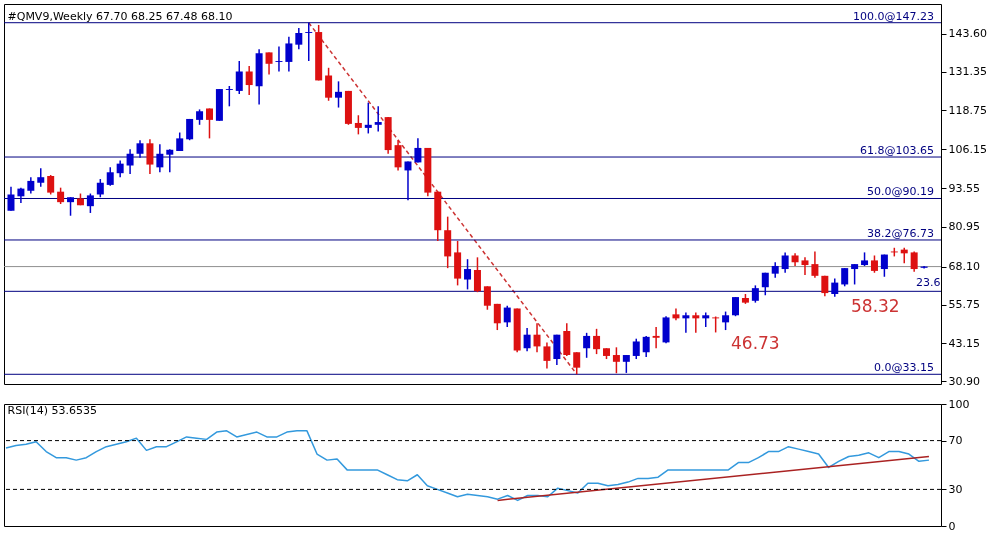 Image resolution: width=1001 pixels, height=538 pixels. I want to click on y-tick-label: 43.15, so click(964, 343).